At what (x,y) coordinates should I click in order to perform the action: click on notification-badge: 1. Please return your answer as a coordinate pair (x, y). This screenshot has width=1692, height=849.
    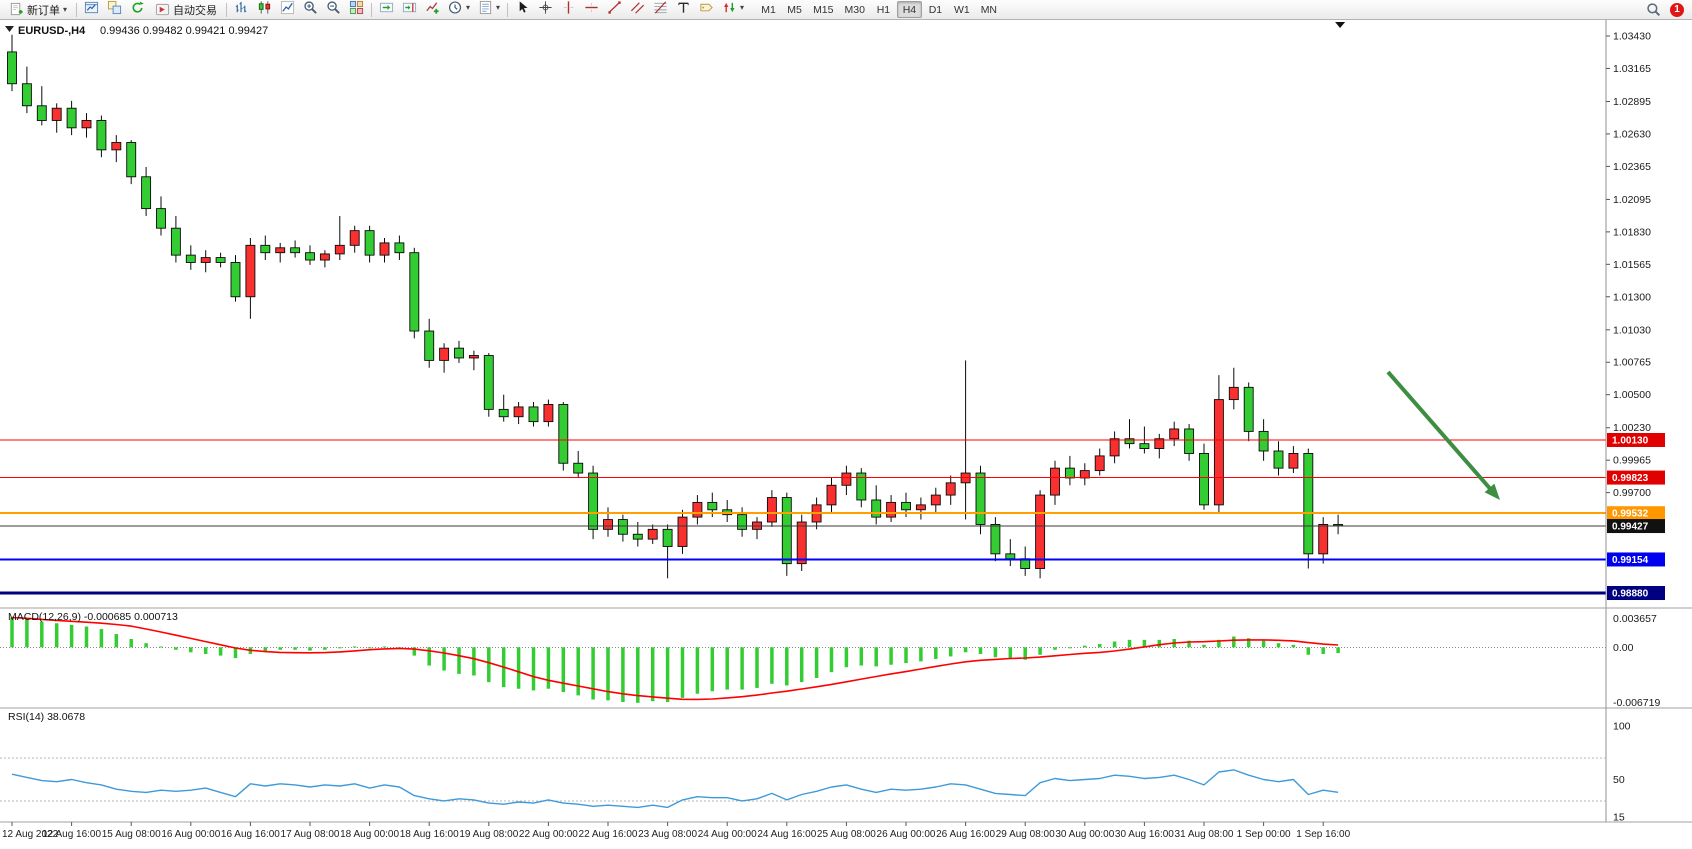
    Looking at the image, I should click on (1677, 9).